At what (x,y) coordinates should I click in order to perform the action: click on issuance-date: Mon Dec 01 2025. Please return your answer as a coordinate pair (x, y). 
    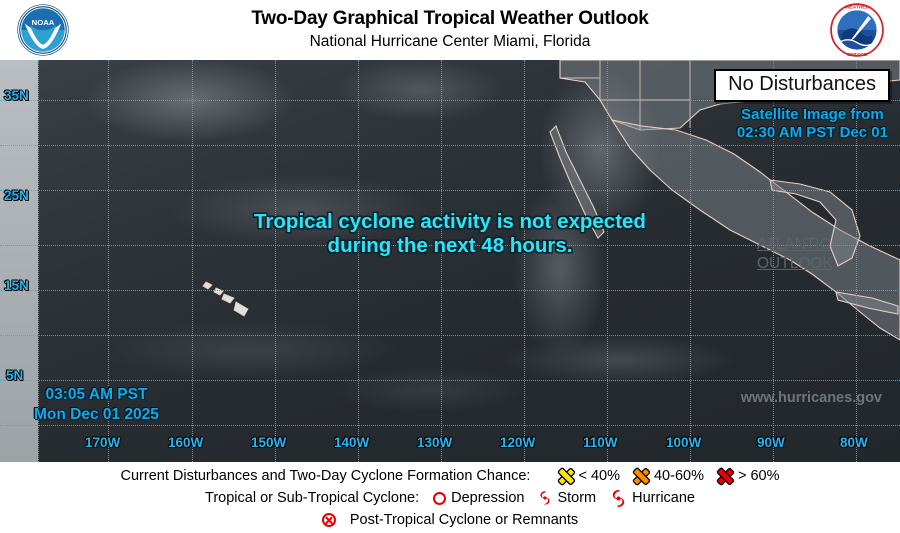
    Looking at the image, I should click on (96, 414).